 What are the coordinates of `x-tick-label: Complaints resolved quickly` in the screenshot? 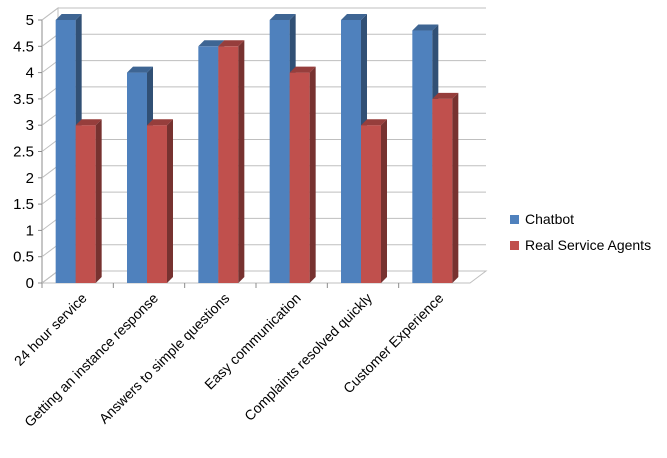 It's located at (308, 357).